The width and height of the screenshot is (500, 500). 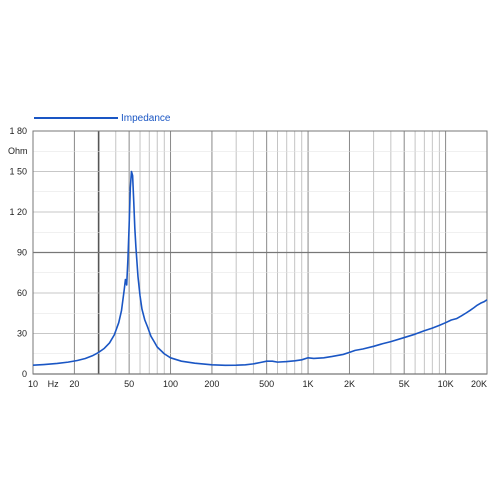 I want to click on legend: Impedance, so click(x=102, y=118).